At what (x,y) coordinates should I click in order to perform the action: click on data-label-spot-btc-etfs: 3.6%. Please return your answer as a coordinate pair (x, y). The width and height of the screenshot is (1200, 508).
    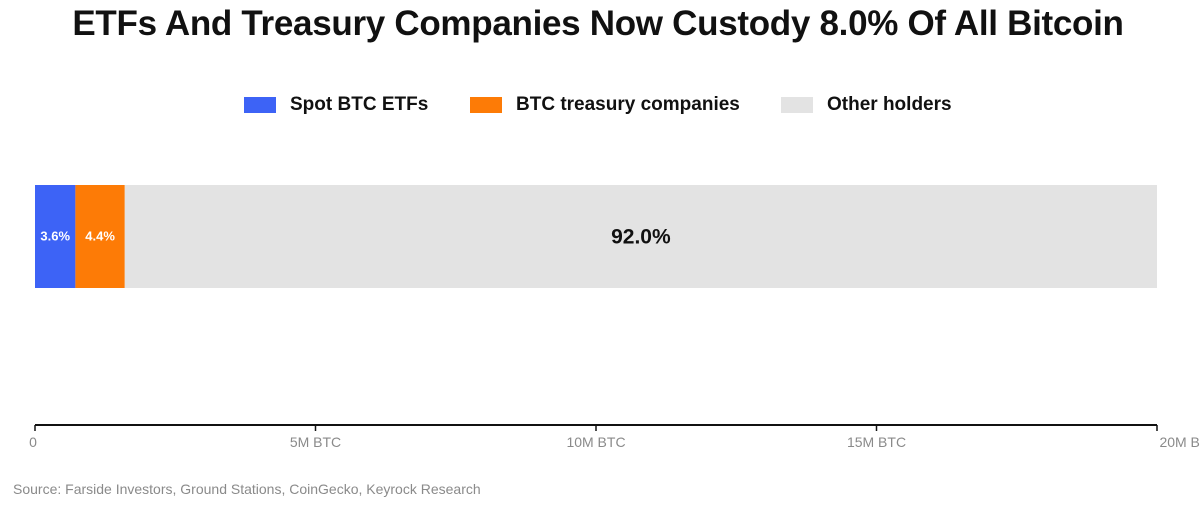
    Looking at the image, I should click on (55, 236).